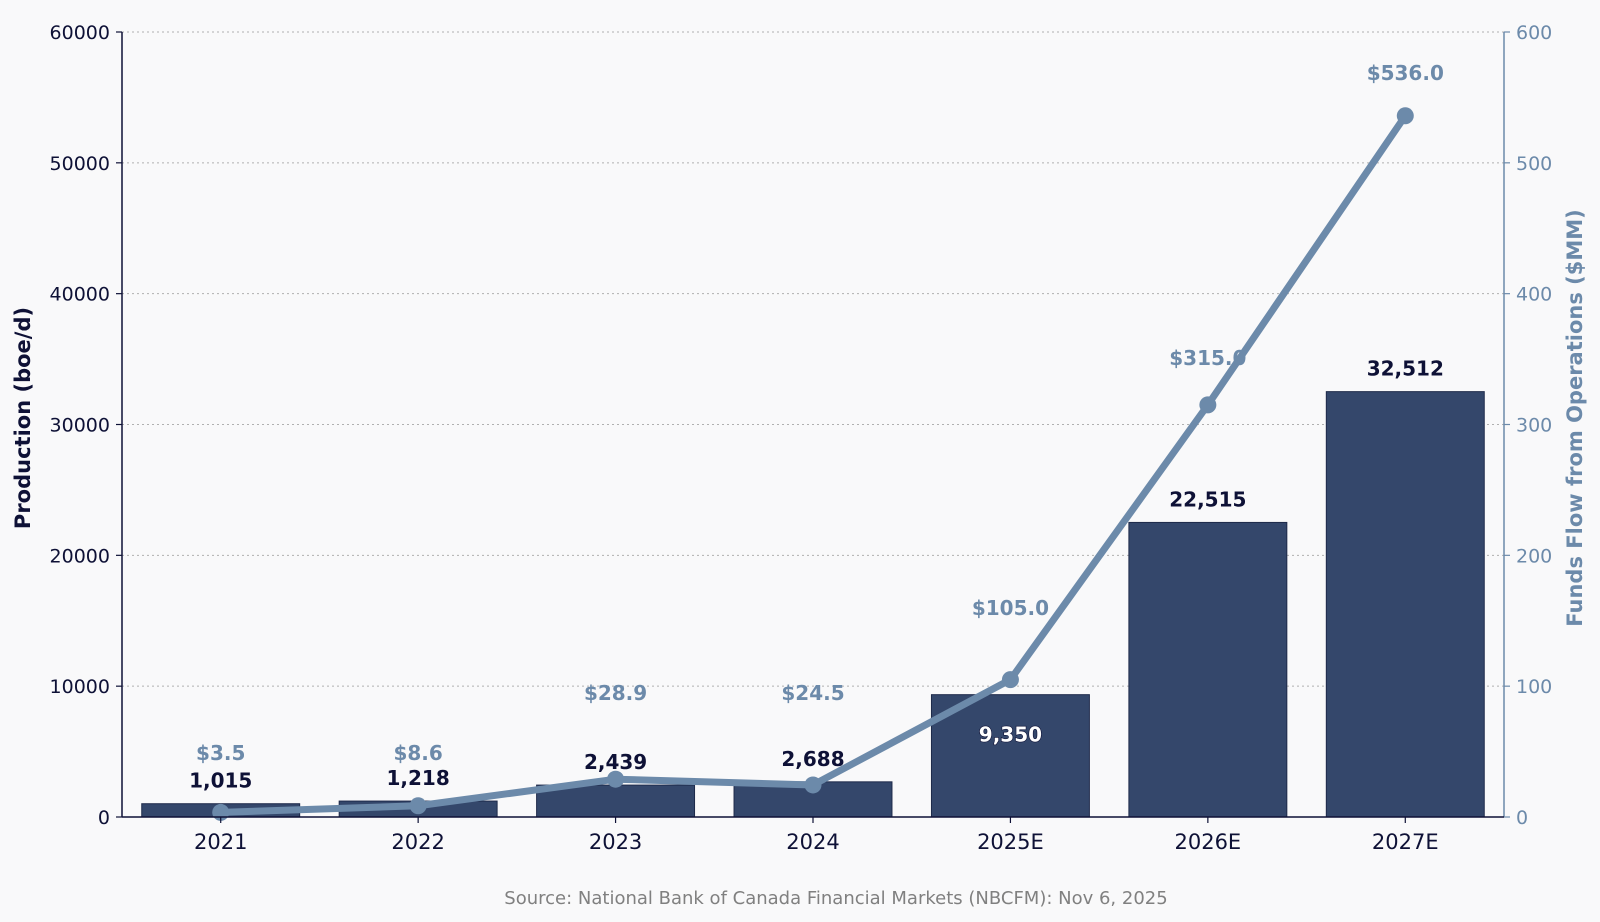 The image size is (1600, 922). I want to click on right-axis-tick-label: 0, so click(1522, 818).